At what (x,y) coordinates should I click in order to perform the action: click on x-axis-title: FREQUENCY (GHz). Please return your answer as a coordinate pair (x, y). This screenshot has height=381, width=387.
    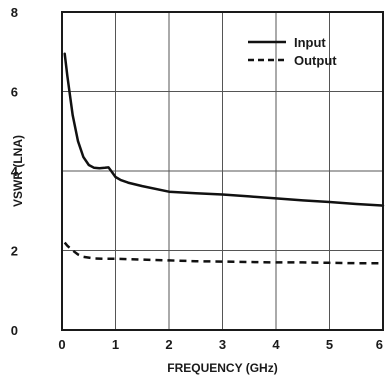
    Looking at the image, I should click on (222, 368).